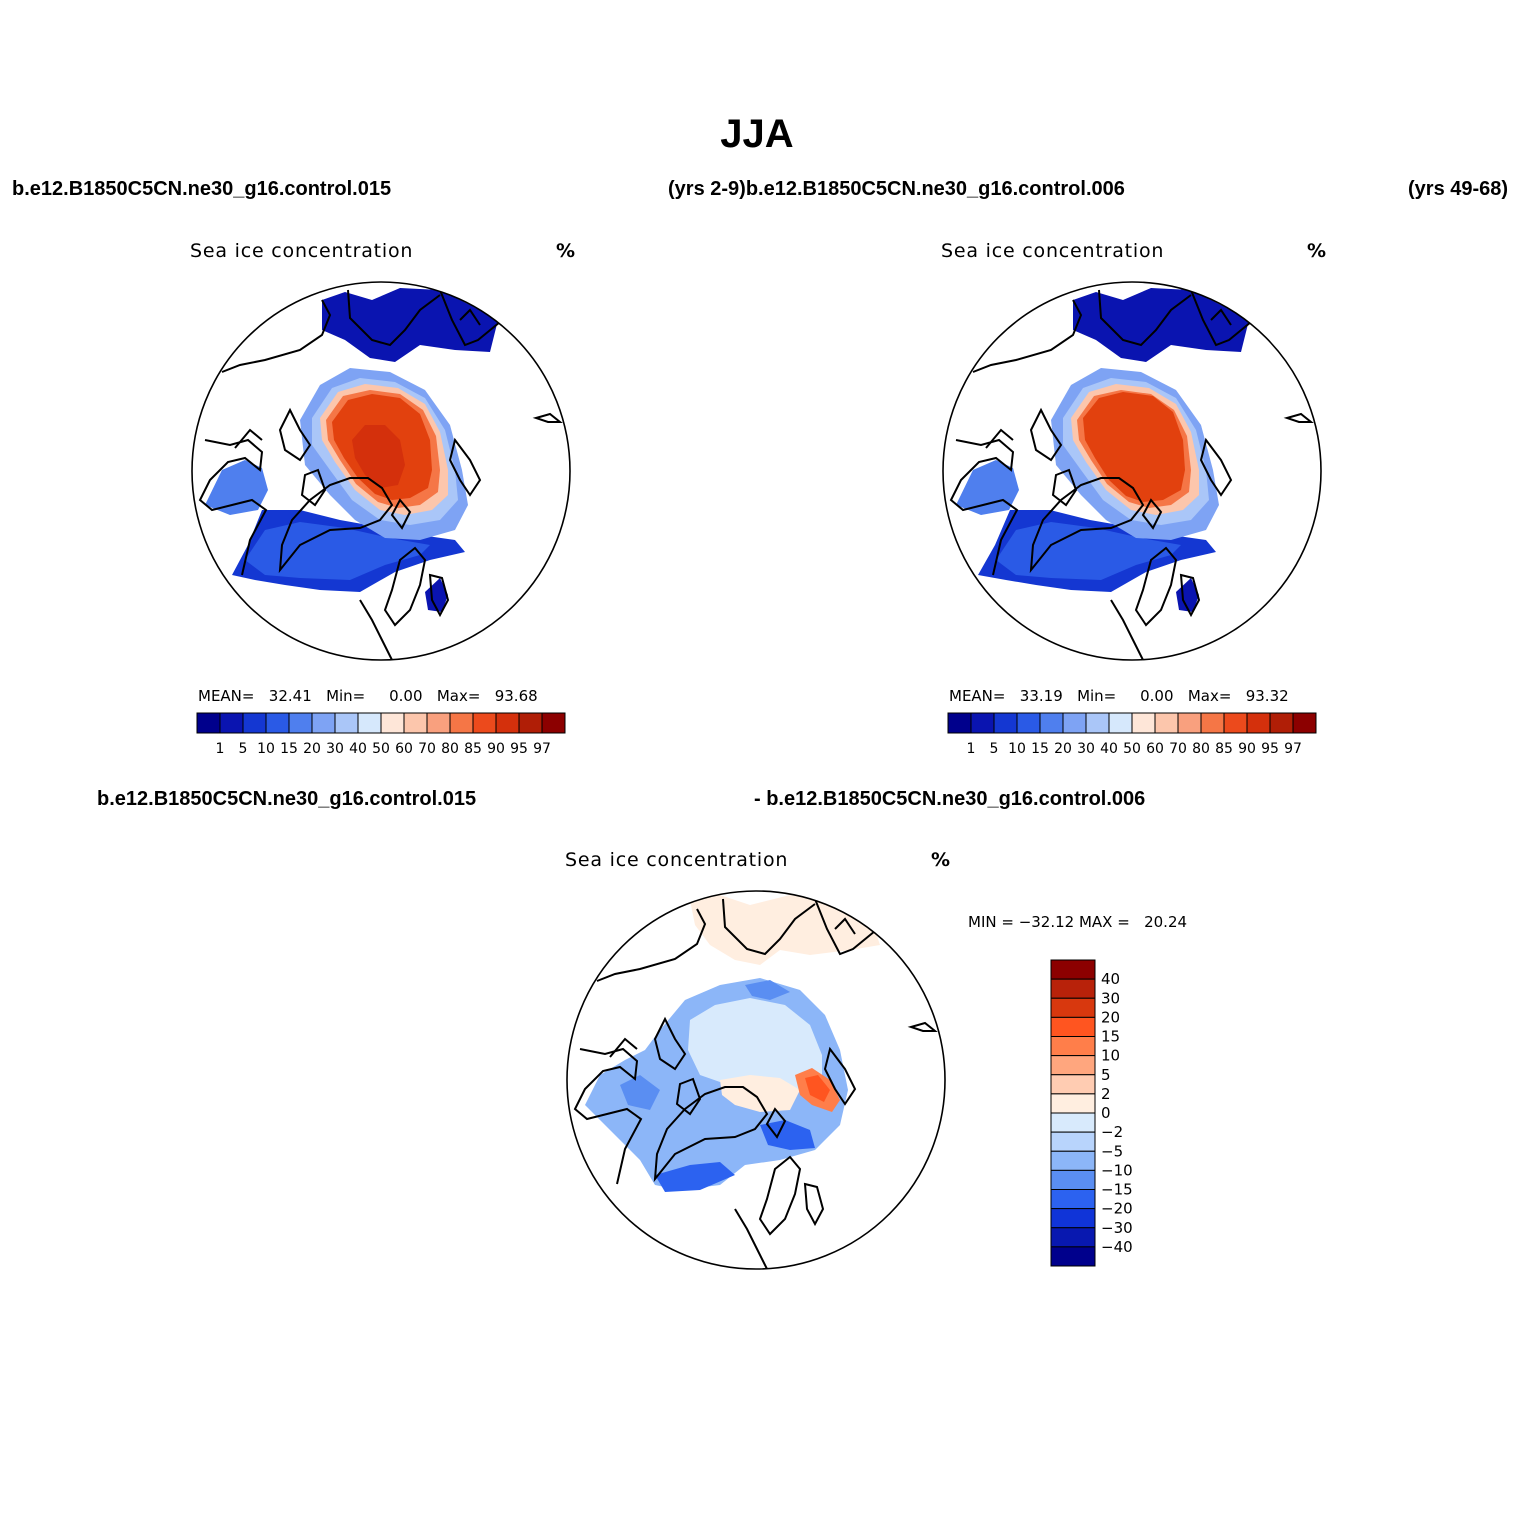 The width and height of the screenshot is (1514, 1514). I want to click on panel1-colorbar-tick-14: 97, so click(542, 749).